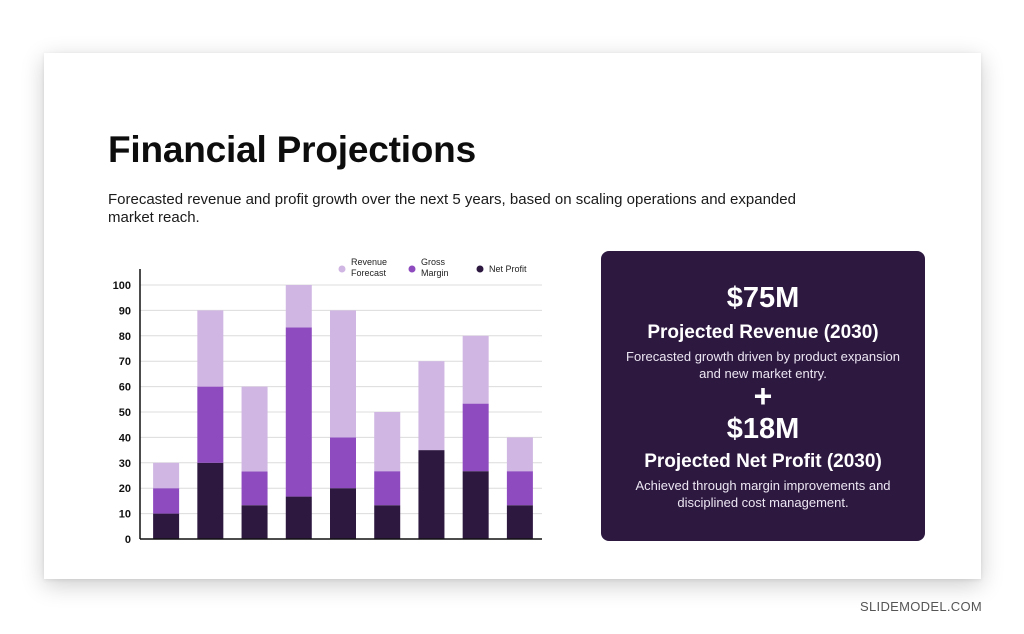 Image resolution: width=1024 pixels, height=634 pixels. Describe the element at coordinates (128, 540) in the screenshot. I see `y-tick-label: 0` at that location.